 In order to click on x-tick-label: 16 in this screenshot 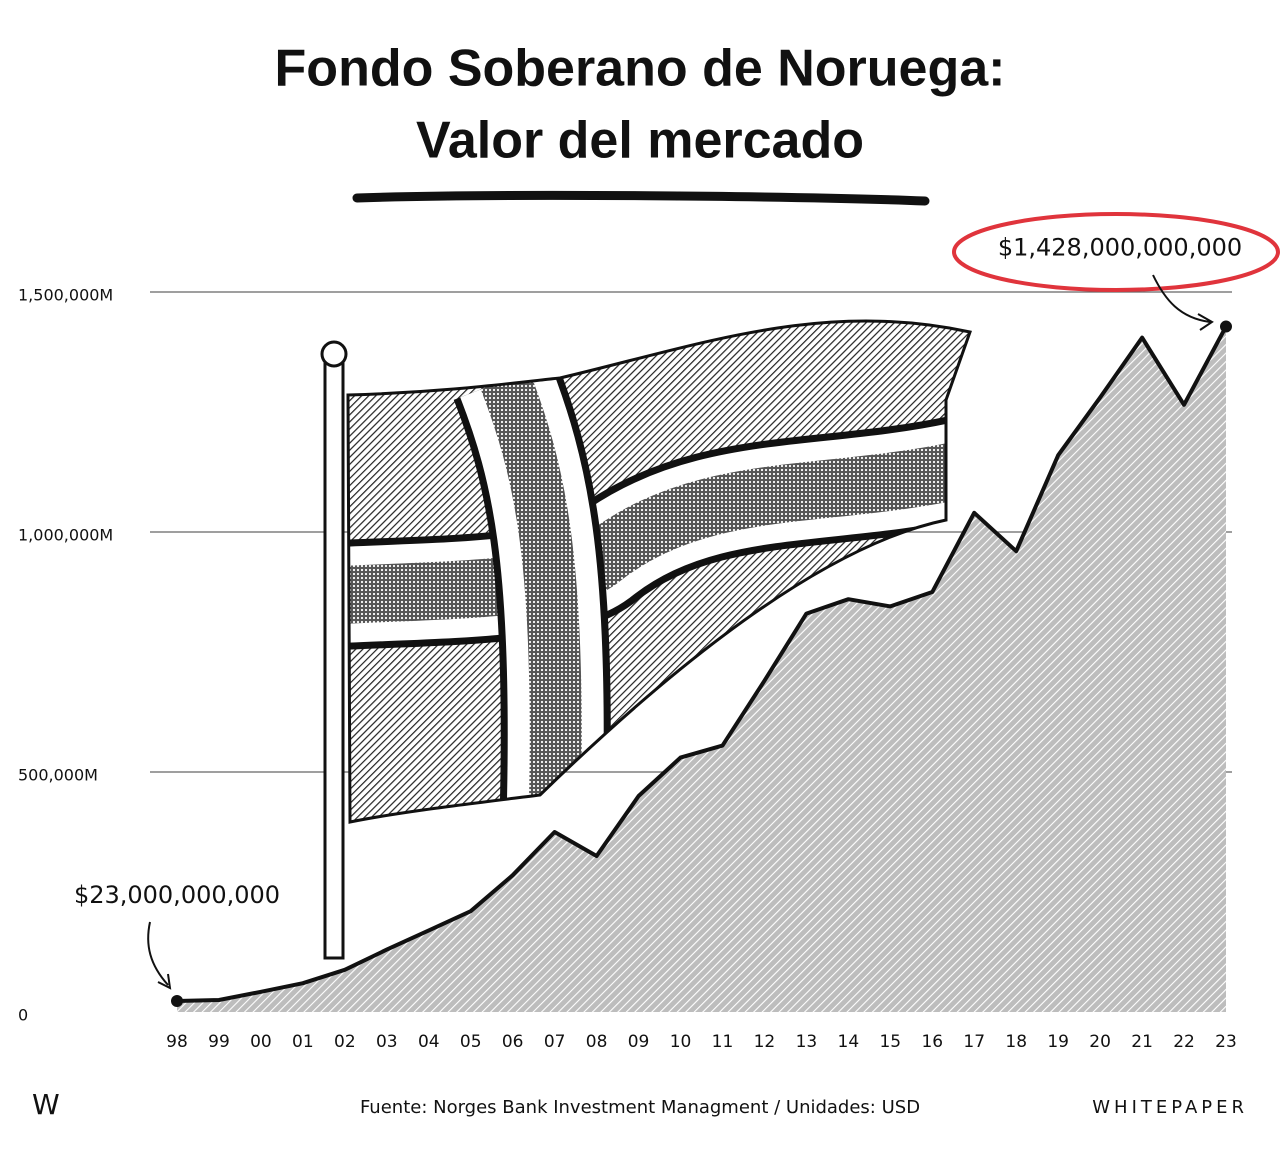, I will do `click(932, 1042)`.